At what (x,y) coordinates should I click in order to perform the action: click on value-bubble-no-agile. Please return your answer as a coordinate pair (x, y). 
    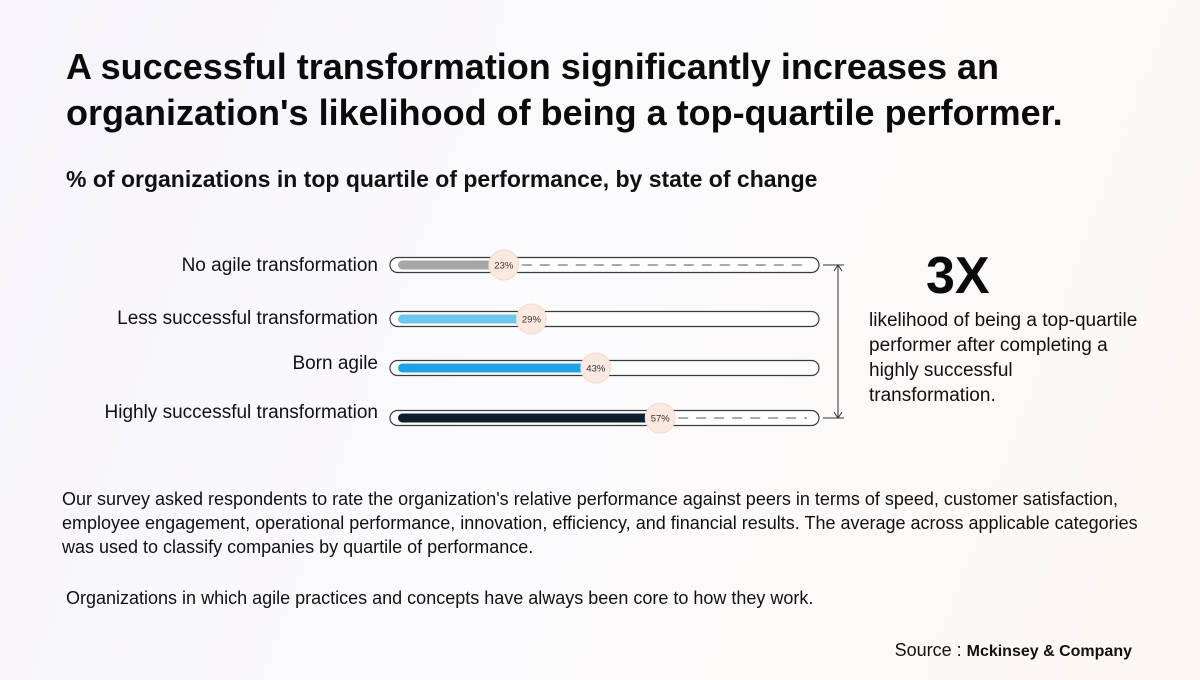
    Looking at the image, I should click on (504, 265).